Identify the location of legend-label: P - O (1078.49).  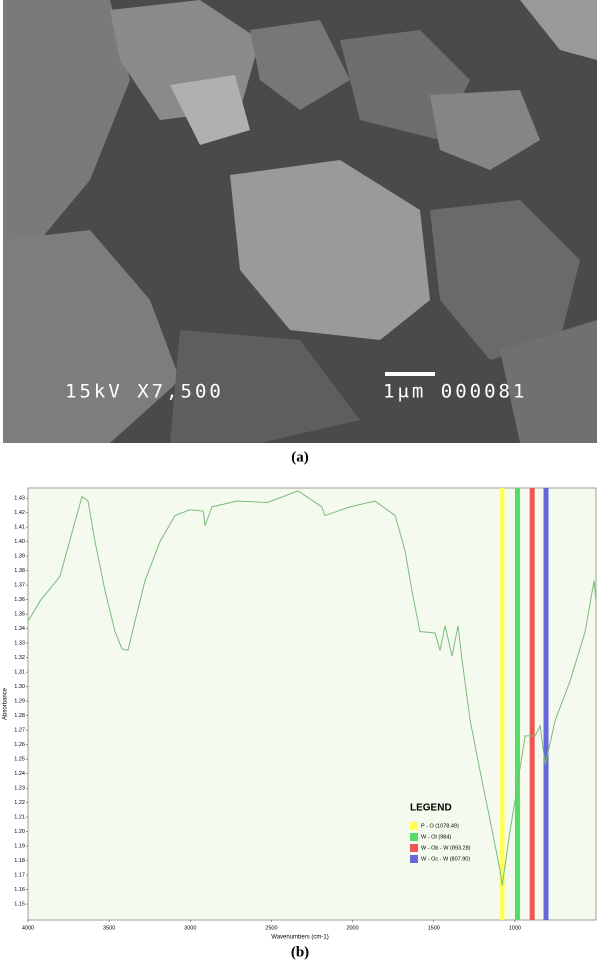
(440, 826).